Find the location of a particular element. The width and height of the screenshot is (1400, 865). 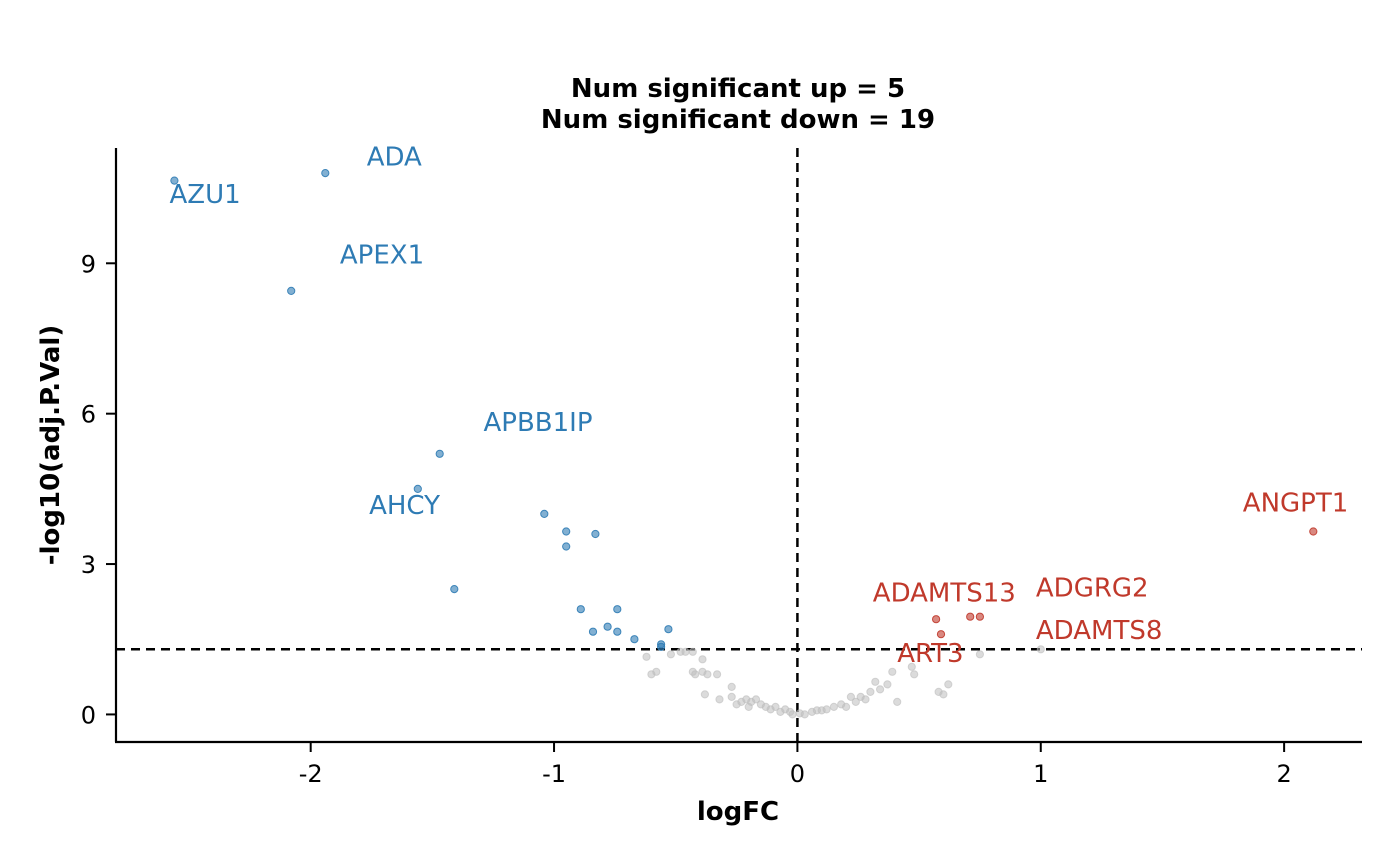

gene-label-adamts8: ADAMTS8 is located at coordinates (1099, 631).